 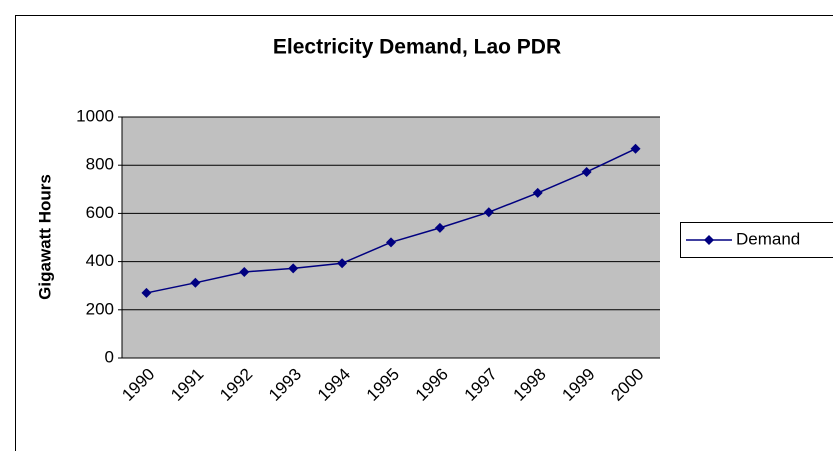 What do you see at coordinates (109, 356) in the screenshot?
I see `y-tick-label: 0` at bounding box center [109, 356].